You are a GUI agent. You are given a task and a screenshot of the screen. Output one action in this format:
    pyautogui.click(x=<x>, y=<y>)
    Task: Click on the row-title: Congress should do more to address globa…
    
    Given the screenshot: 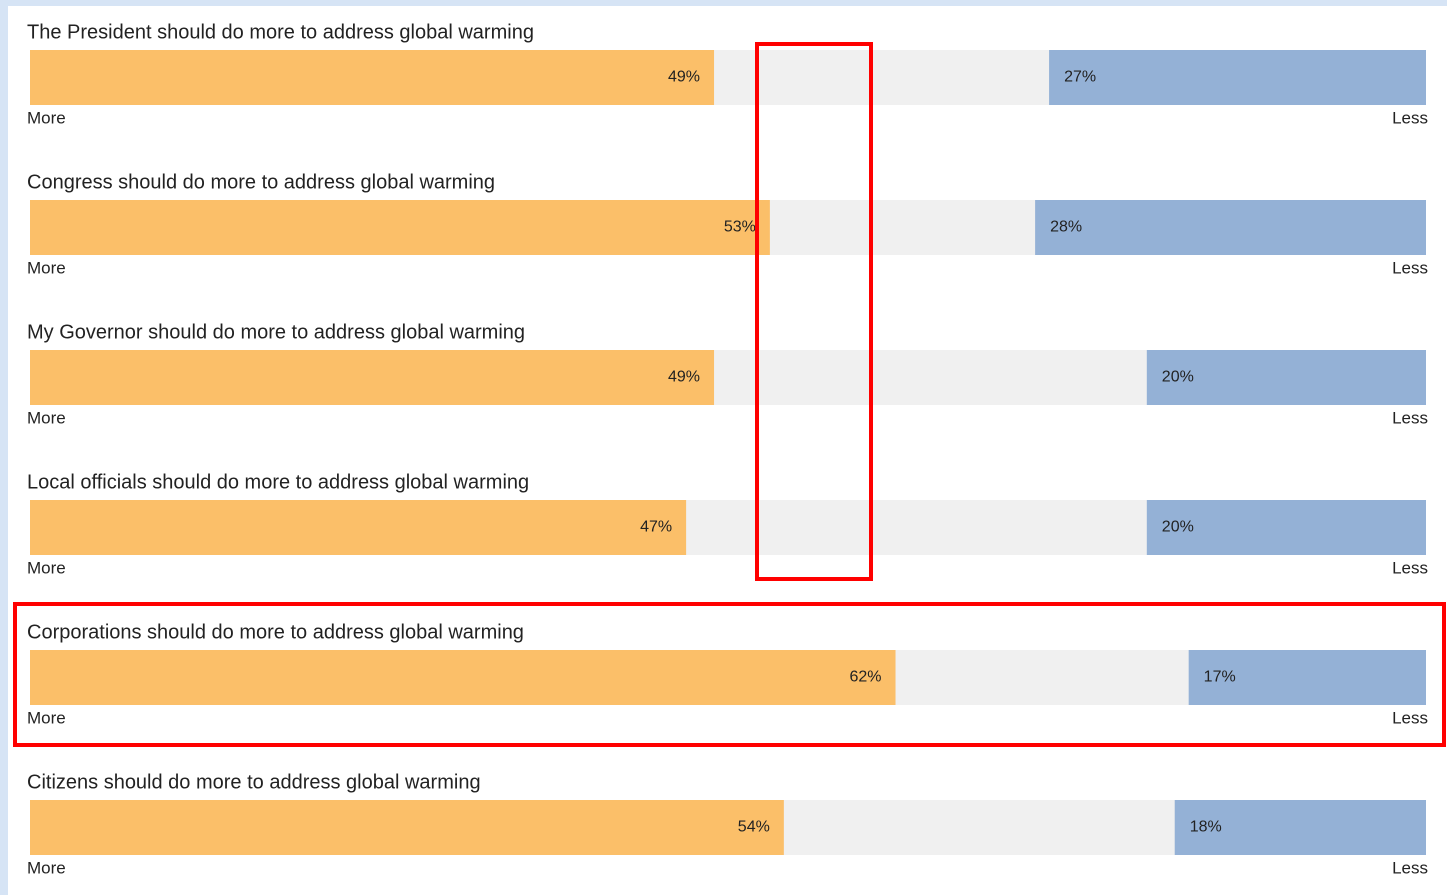 What is the action you would take?
    pyautogui.click(x=261, y=182)
    